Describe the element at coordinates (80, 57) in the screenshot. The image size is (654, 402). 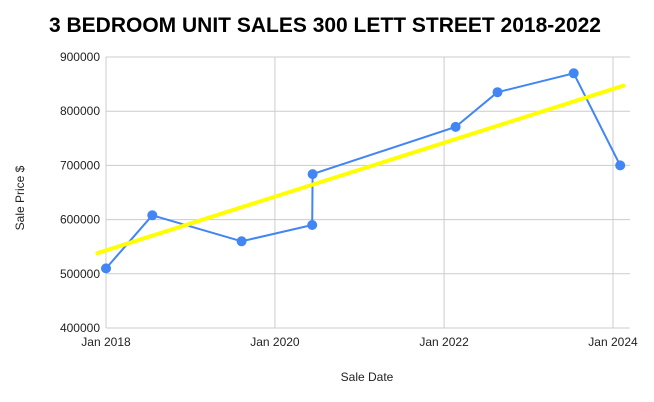
I see `y-tick-label: 900000` at that location.